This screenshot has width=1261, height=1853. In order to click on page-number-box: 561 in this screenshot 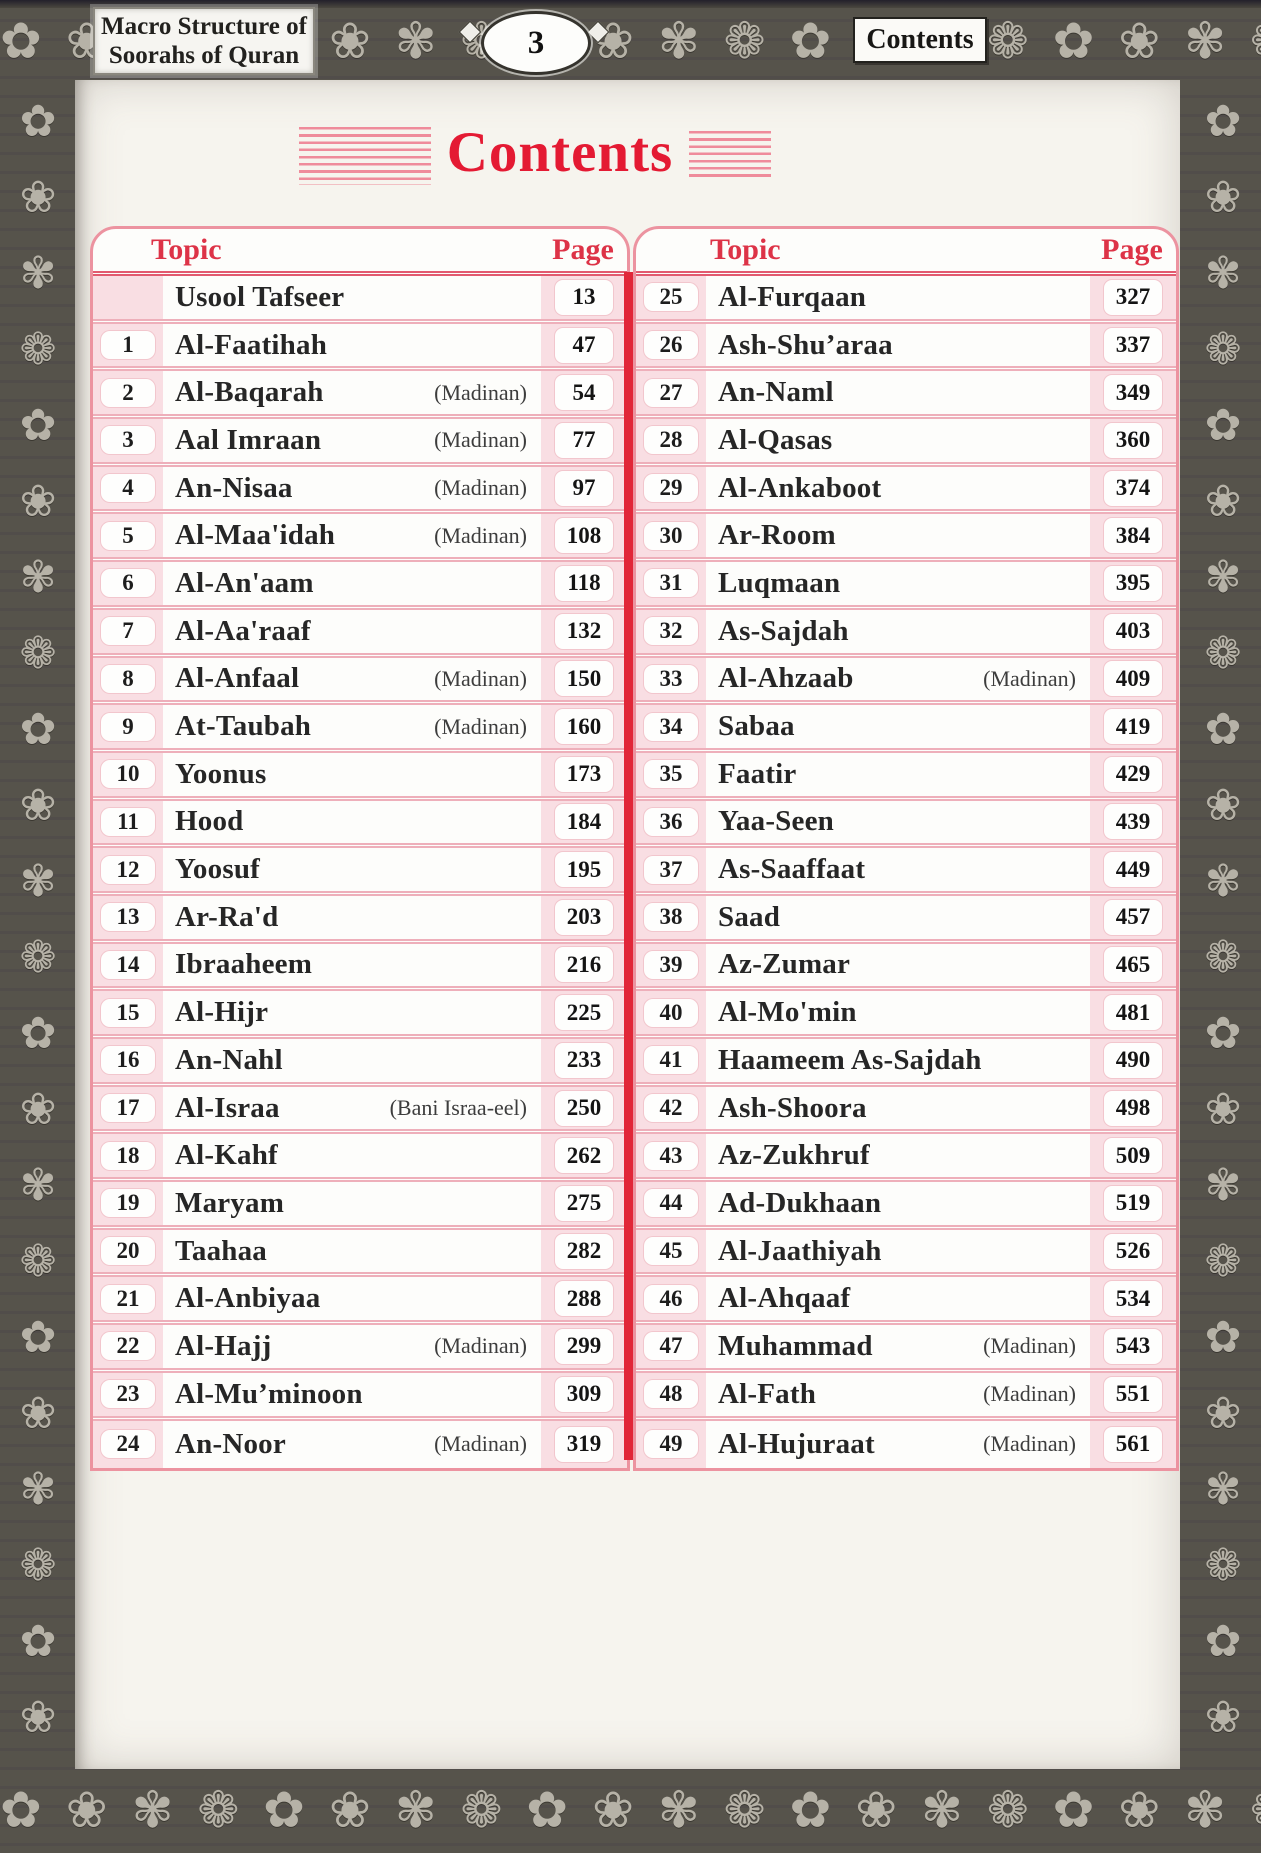, I will do `click(1133, 1444)`.